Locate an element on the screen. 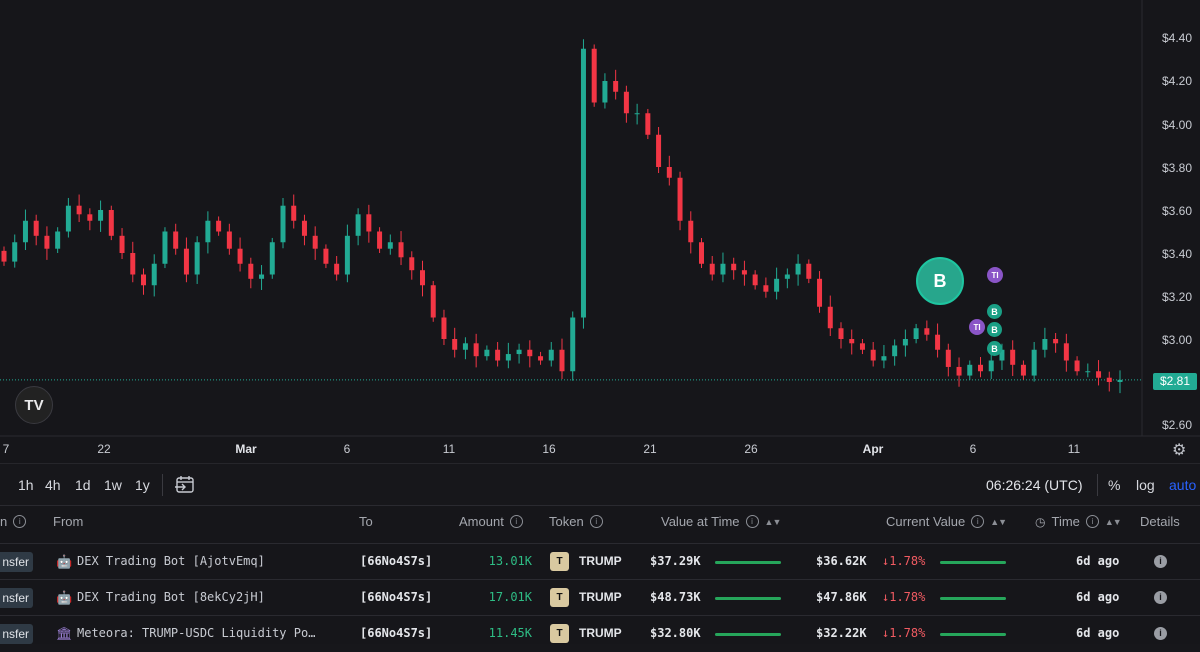  header-label: Value at Time is located at coordinates (700, 521).